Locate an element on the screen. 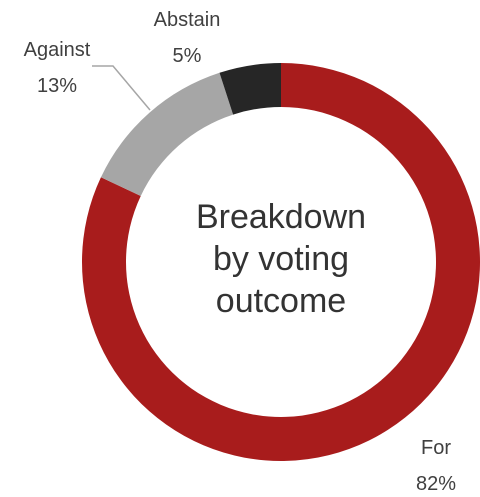  leader-lines is located at coordinates (121, 88).